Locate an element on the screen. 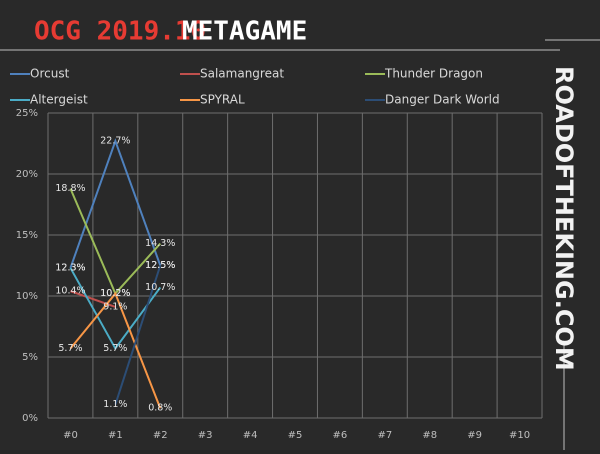 Image resolution: width=600 pixels, height=454 pixels. data-label: 10.7% is located at coordinates (160, 287).